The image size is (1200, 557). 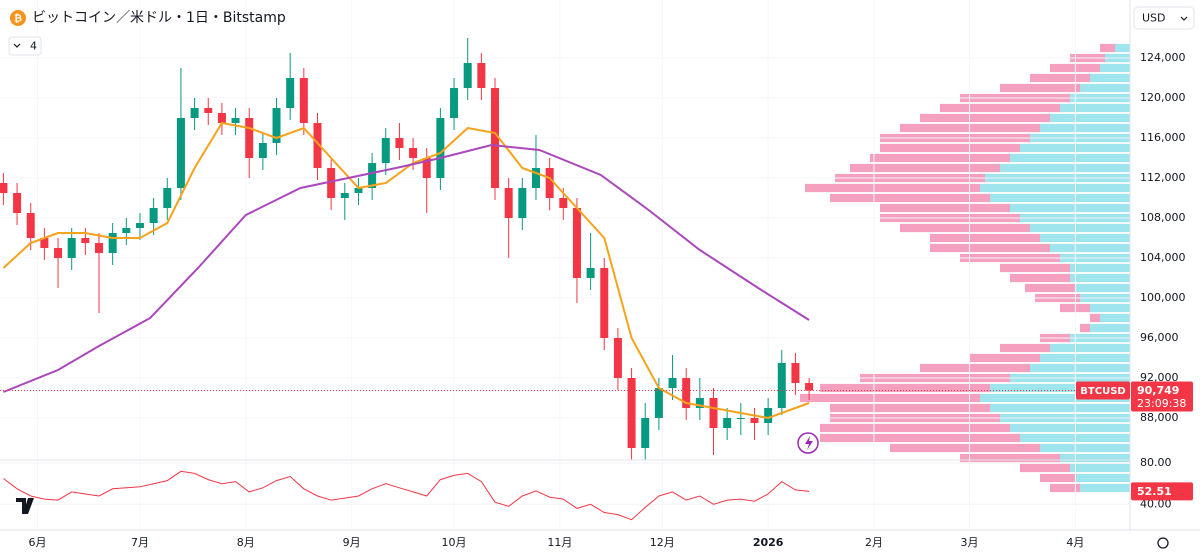 What do you see at coordinates (1156, 503) in the screenshot?
I see `rsi-tick-label: 40.00` at bounding box center [1156, 503].